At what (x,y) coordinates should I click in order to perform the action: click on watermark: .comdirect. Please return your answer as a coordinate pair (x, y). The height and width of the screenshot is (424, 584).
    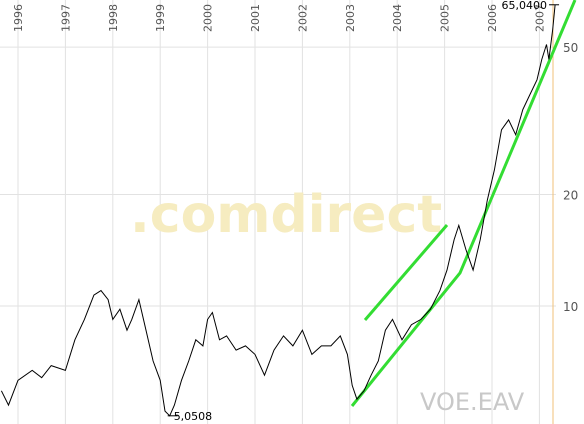
    Looking at the image, I should click on (286, 215).